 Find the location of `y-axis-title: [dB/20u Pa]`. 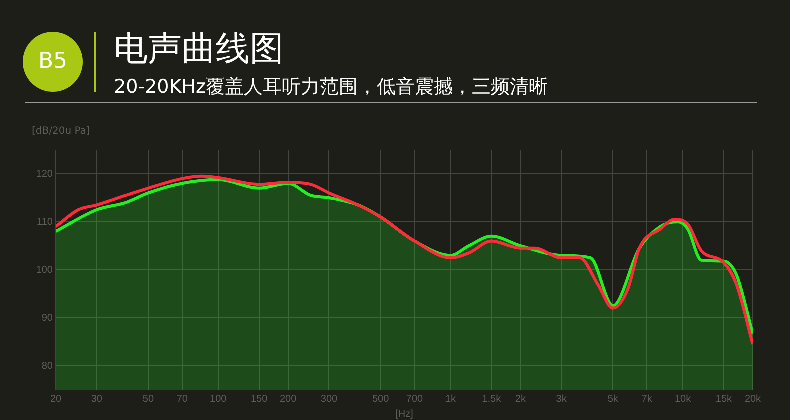

y-axis-title: [dB/20u Pa] is located at coordinates (61, 131).